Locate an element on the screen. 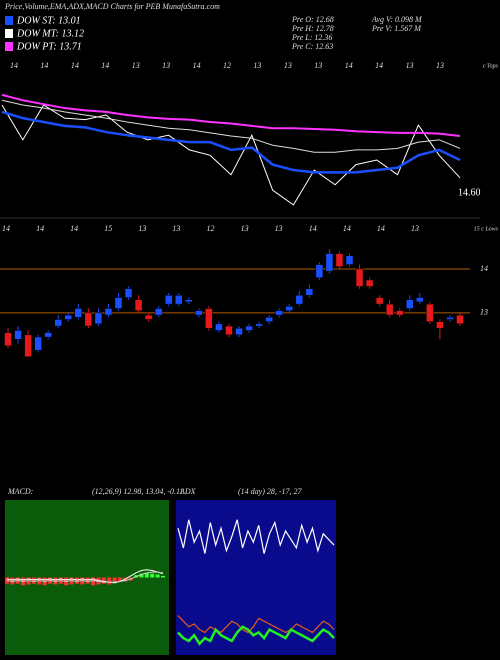 This screenshot has height=660, width=500. y-tick-label: 14 is located at coordinates (484, 268).